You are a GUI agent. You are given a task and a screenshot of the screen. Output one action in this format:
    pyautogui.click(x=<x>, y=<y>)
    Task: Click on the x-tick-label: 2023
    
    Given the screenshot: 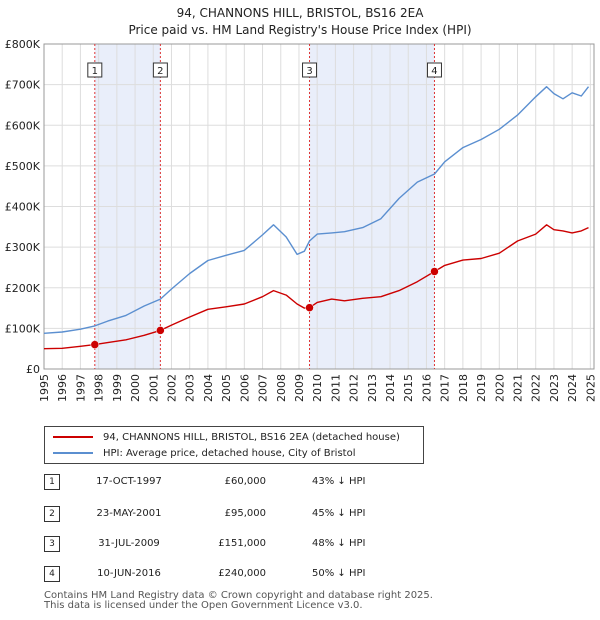 What is the action you would take?
    pyautogui.click(x=554, y=388)
    